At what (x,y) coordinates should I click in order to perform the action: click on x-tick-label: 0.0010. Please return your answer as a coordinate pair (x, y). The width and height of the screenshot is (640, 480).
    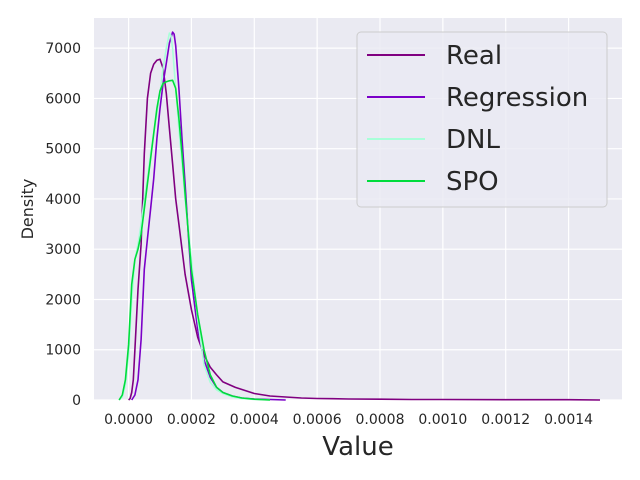
    Looking at the image, I should click on (442, 420).